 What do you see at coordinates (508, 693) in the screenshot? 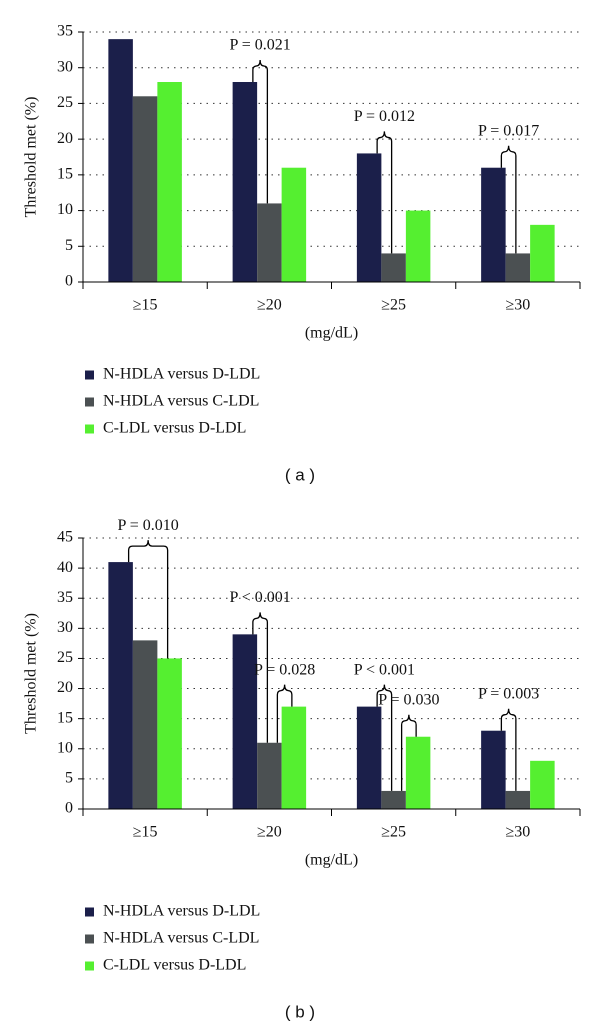
I see `p-value: P = 0.003` at bounding box center [508, 693].